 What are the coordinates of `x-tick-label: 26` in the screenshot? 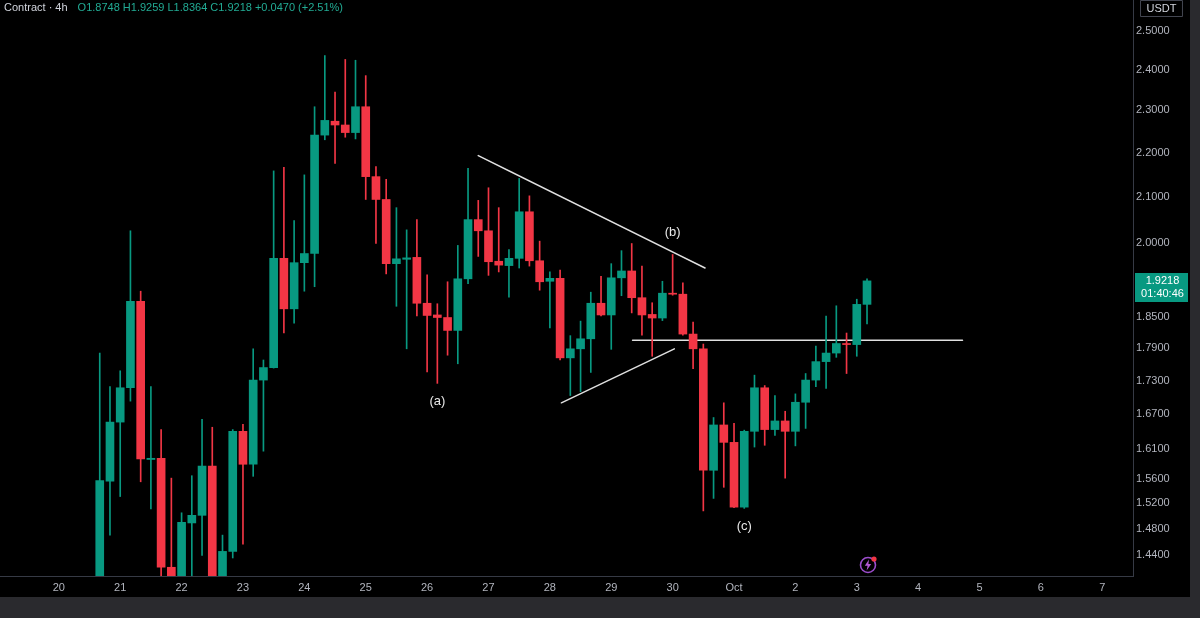 It's located at (427, 586).